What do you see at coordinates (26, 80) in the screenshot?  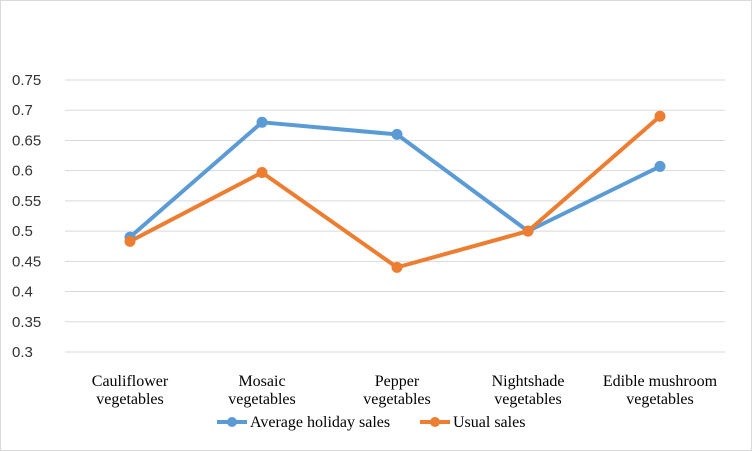 I see `y-tick-label: 0.75` at bounding box center [26, 80].